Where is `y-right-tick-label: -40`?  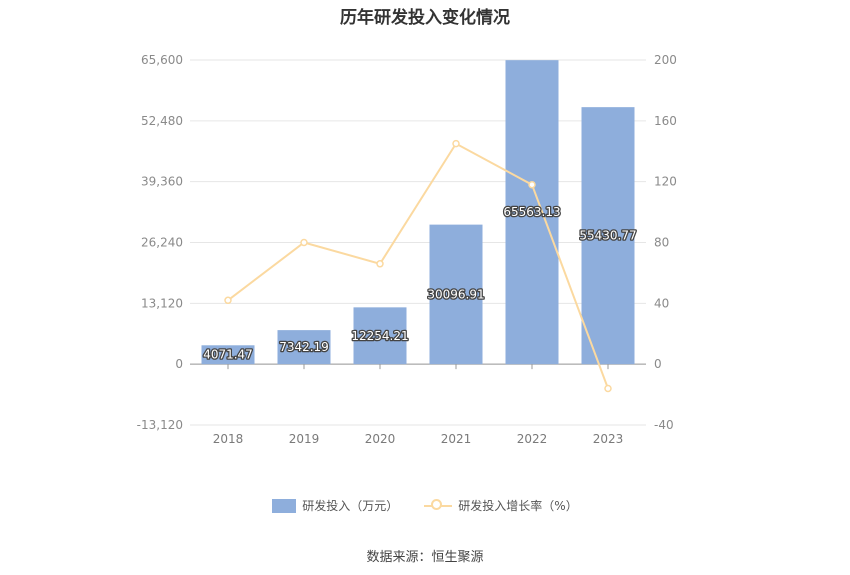 y-right-tick-label: -40 is located at coordinates (664, 425).